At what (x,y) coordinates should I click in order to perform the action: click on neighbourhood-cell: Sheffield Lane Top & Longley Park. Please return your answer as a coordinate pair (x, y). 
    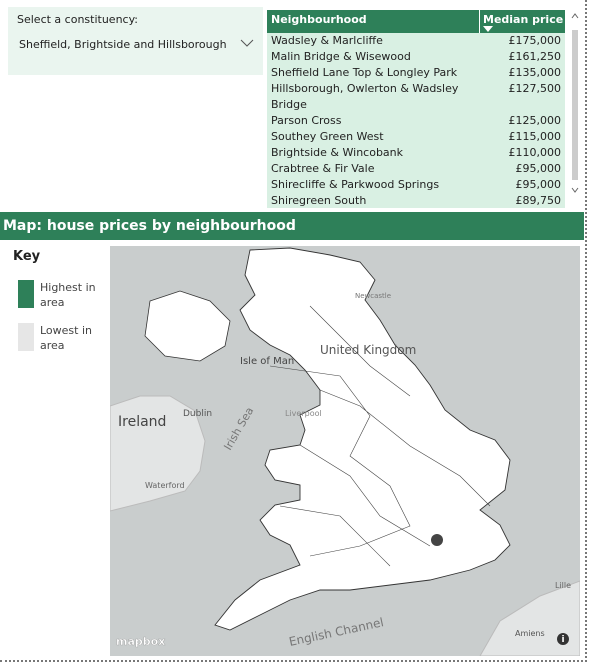
    Looking at the image, I should click on (364, 72).